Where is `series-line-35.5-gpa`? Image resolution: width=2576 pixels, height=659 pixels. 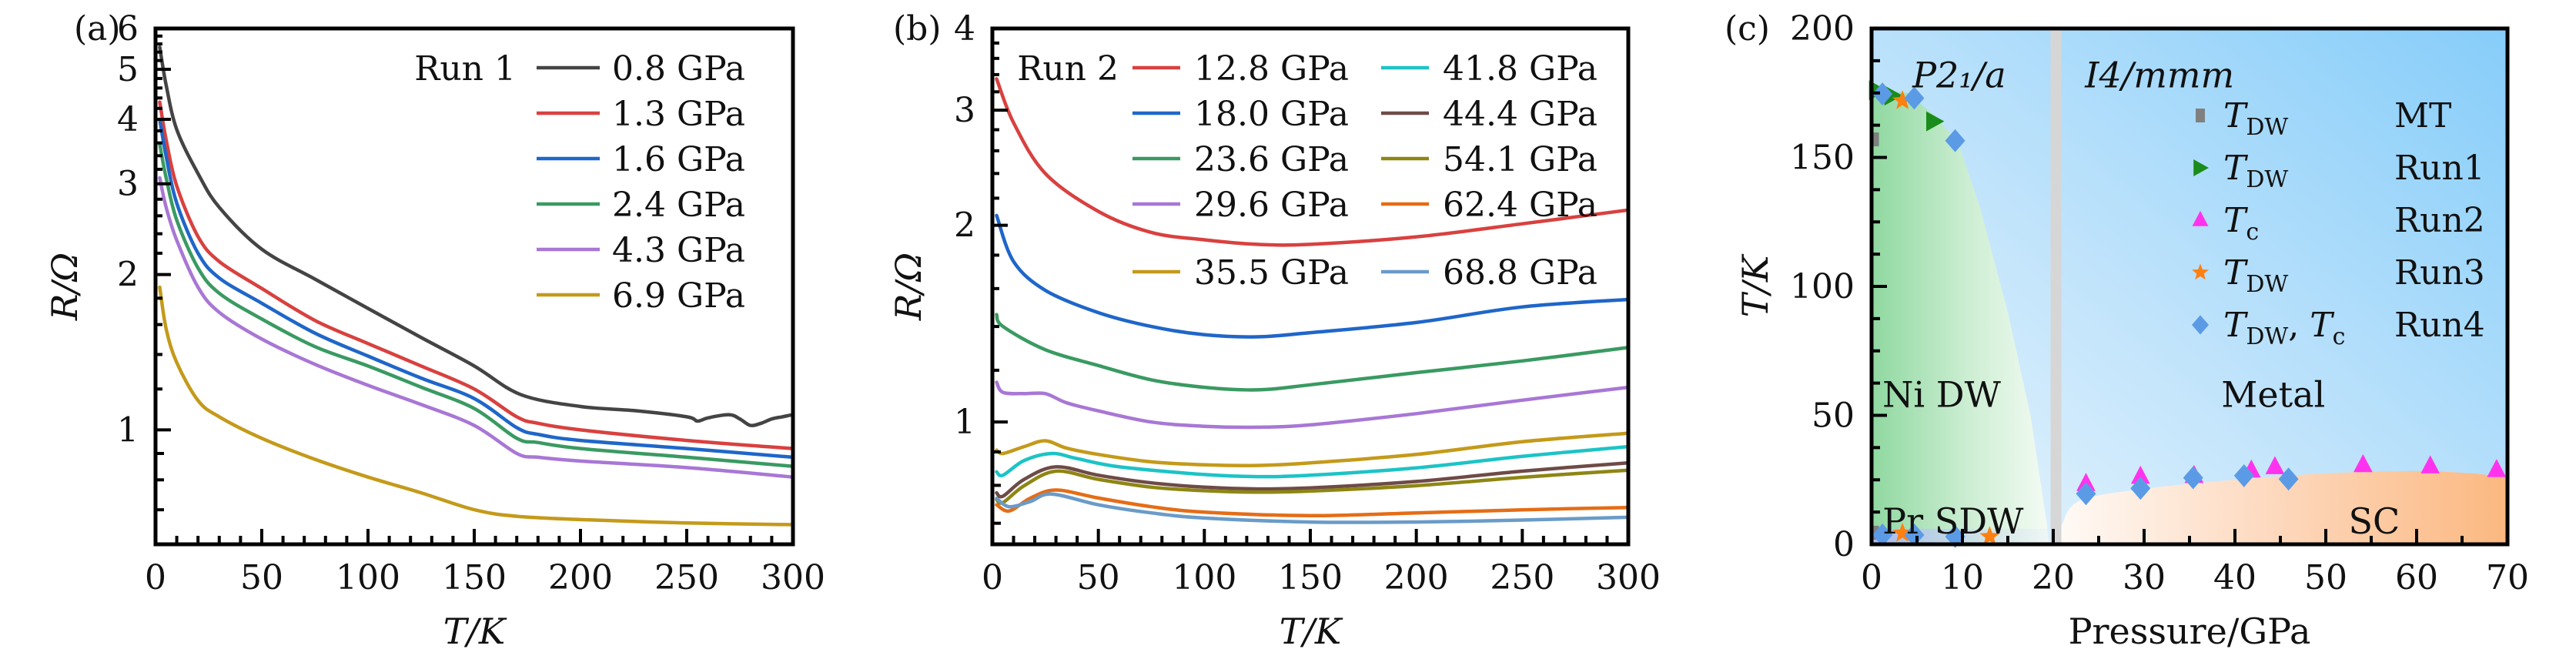 series-line-35.5-gpa is located at coordinates (1313, 449).